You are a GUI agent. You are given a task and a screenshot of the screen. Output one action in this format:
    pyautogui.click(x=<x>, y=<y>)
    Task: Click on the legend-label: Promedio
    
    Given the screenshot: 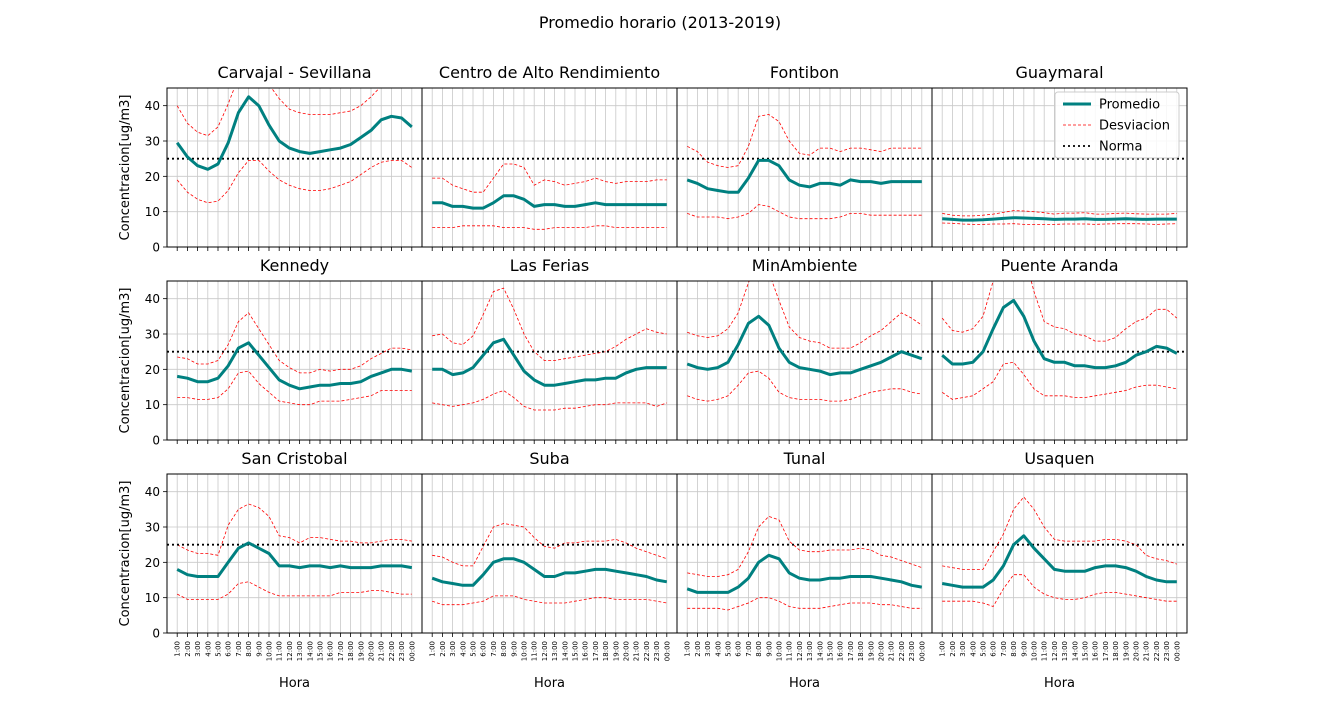 What is the action you would take?
    pyautogui.click(x=1129, y=105)
    